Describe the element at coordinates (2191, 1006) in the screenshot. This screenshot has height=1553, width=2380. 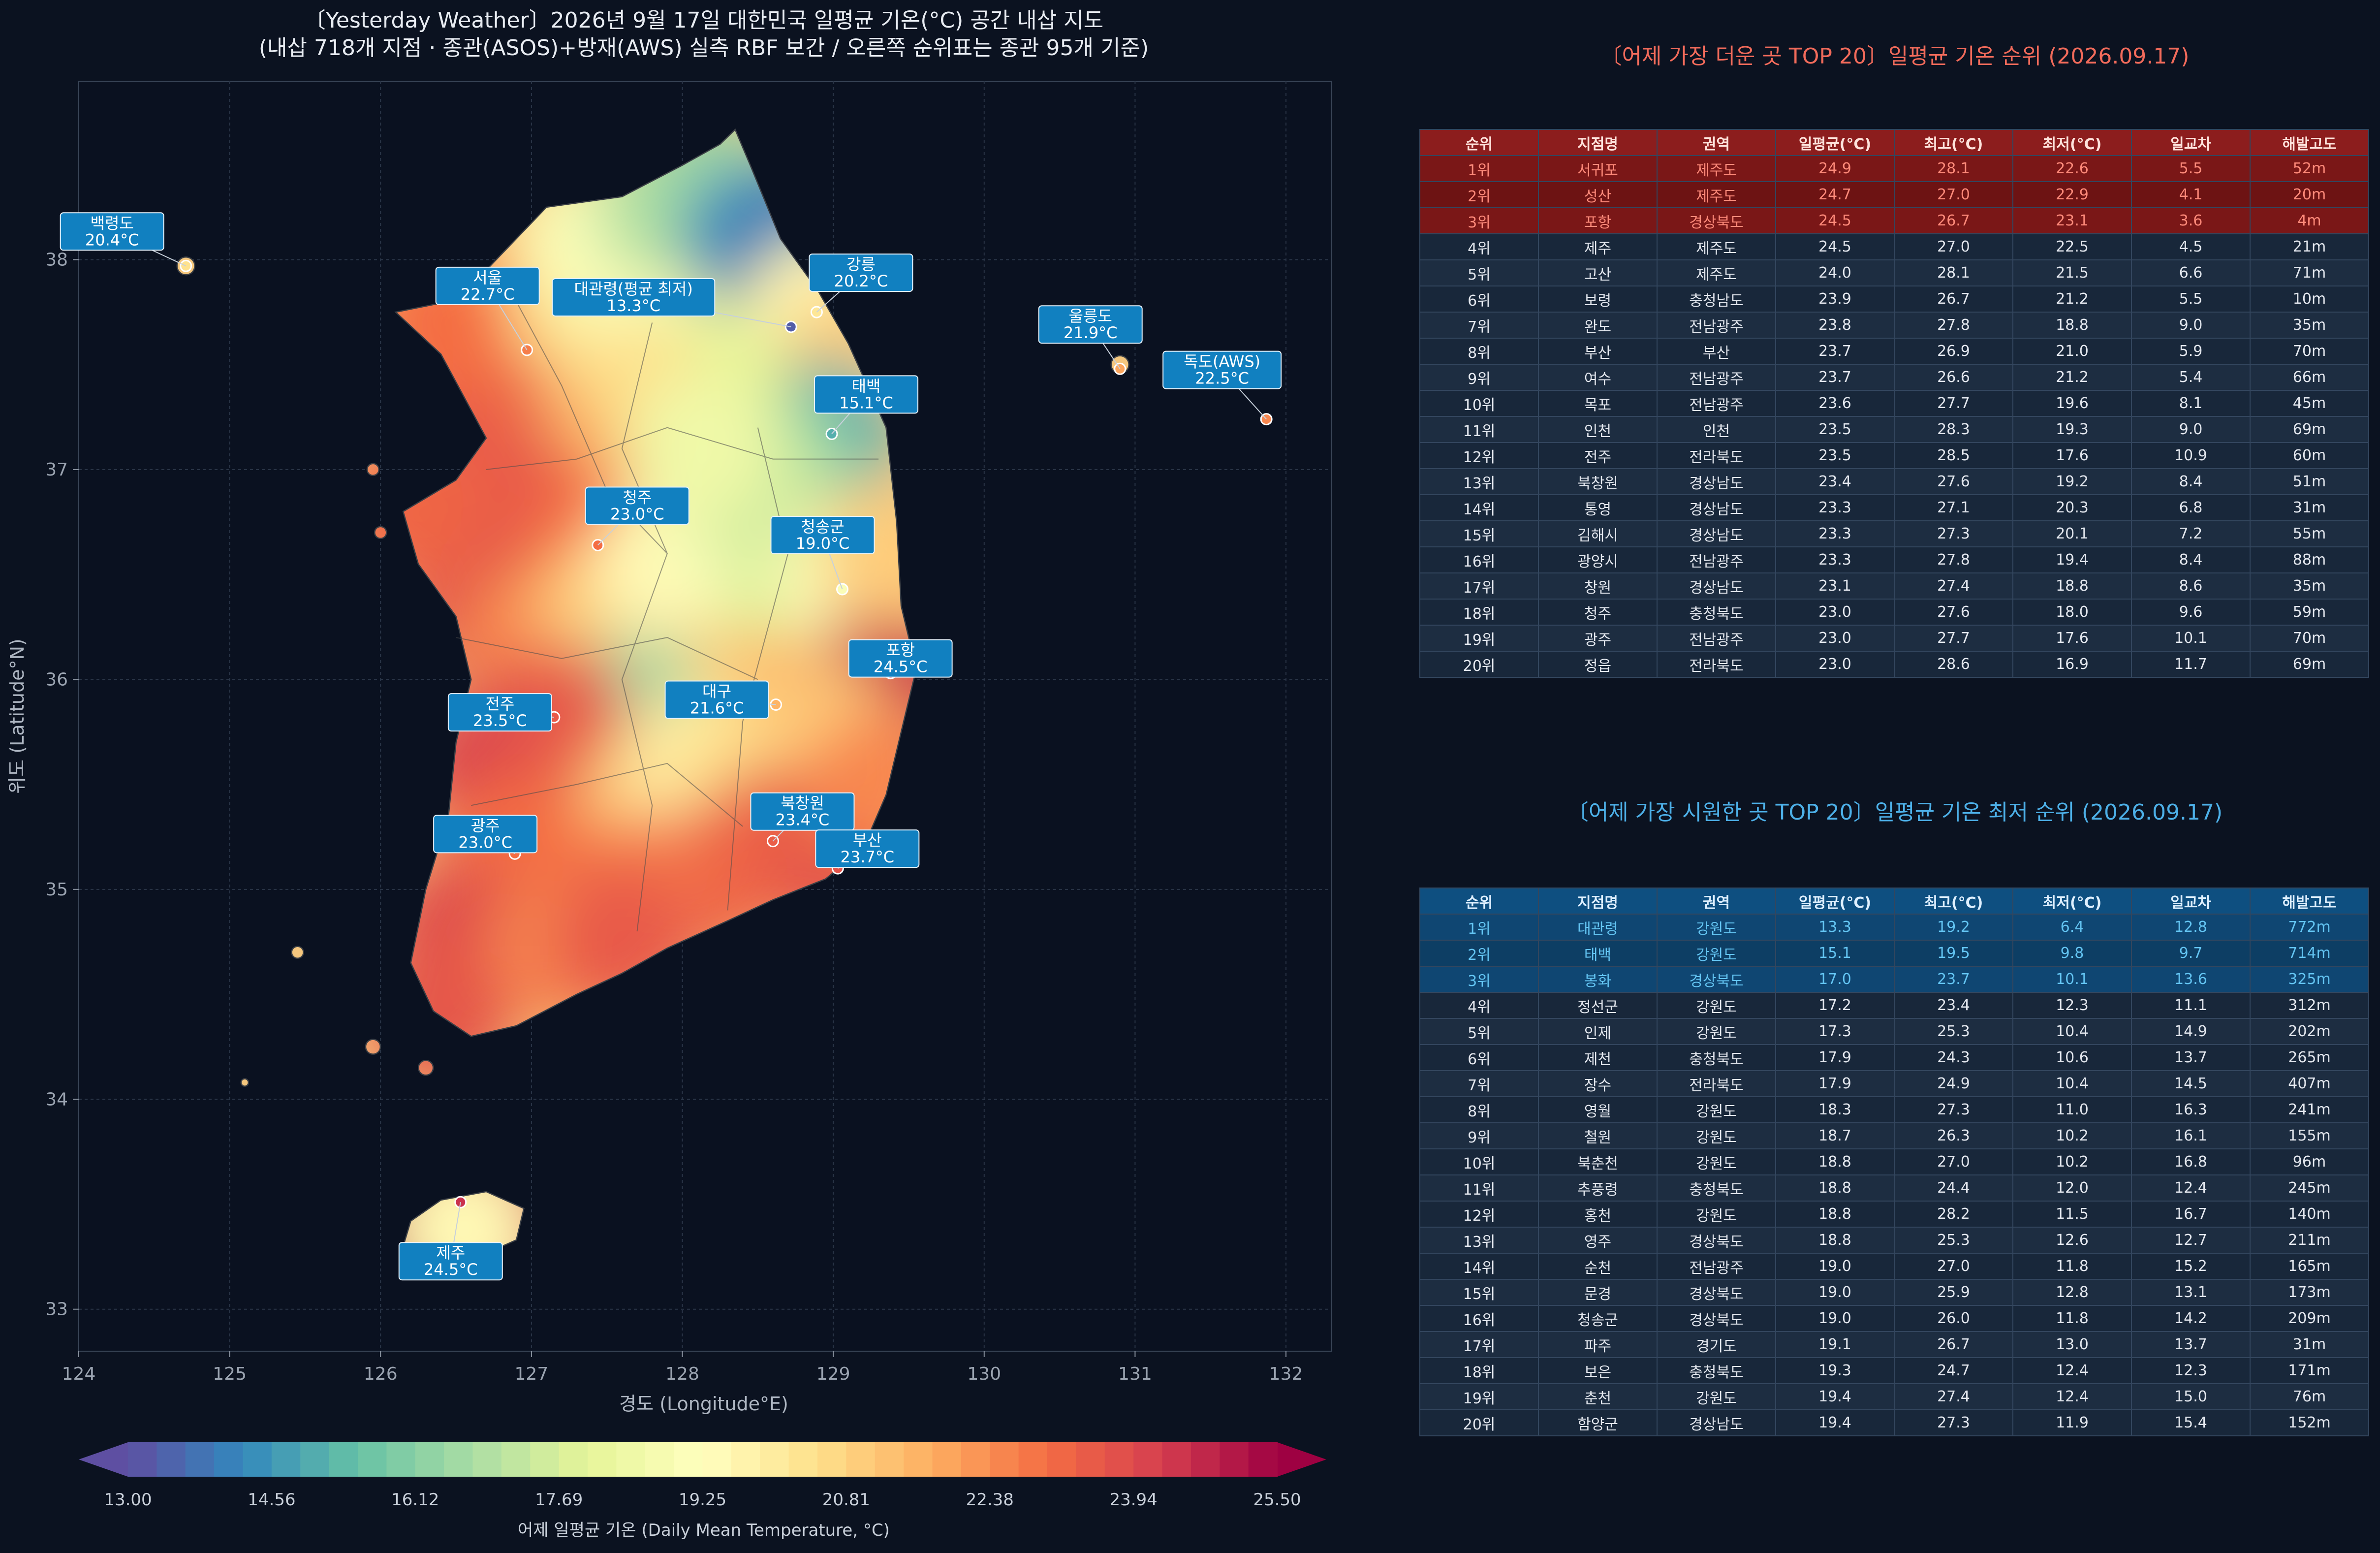
I see `table-cell: 11.1` at that location.